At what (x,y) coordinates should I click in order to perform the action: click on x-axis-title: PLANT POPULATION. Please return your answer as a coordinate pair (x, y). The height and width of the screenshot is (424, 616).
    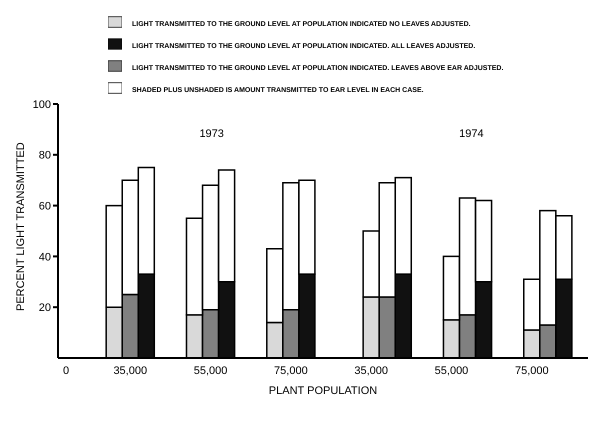
    Looking at the image, I should click on (323, 391).